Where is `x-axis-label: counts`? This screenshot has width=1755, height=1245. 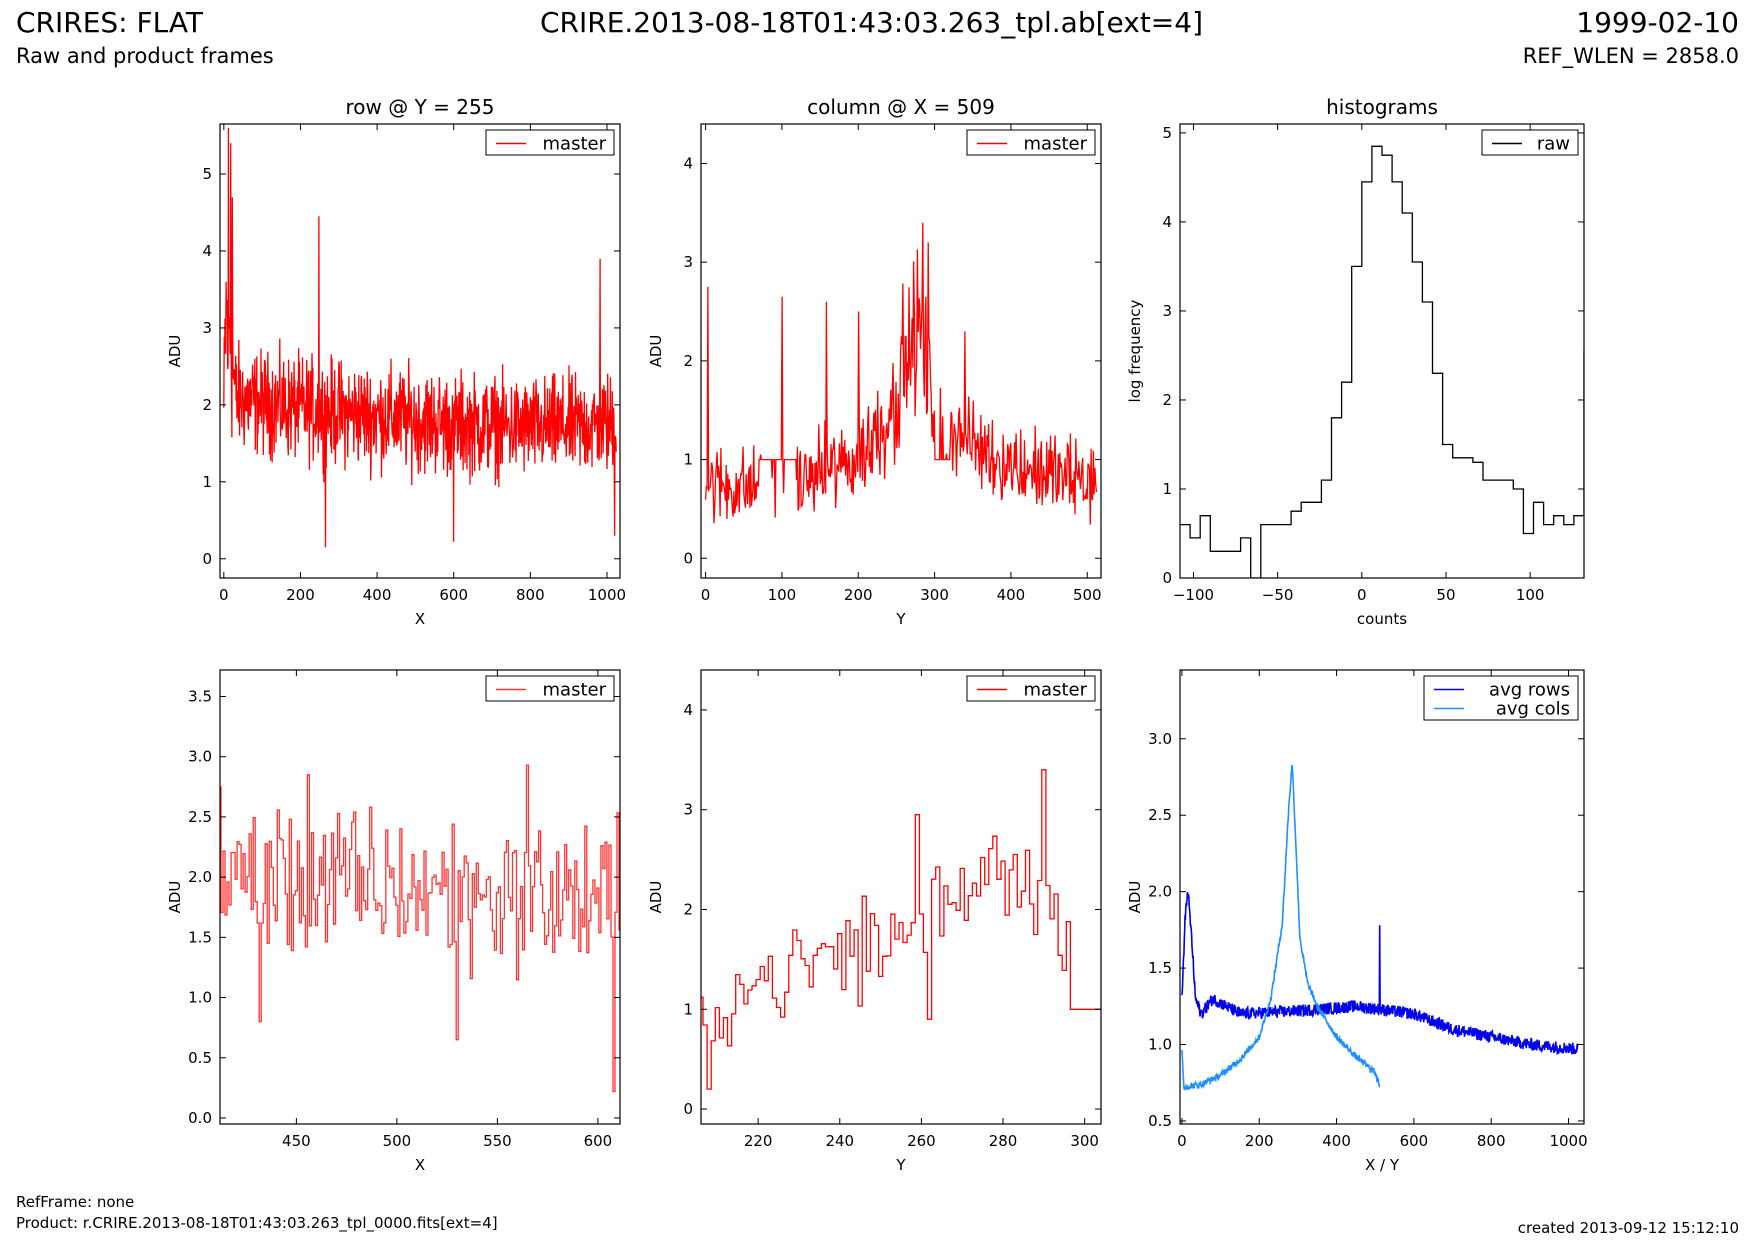
x-axis-label: counts is located at coordinates (1382, 619).